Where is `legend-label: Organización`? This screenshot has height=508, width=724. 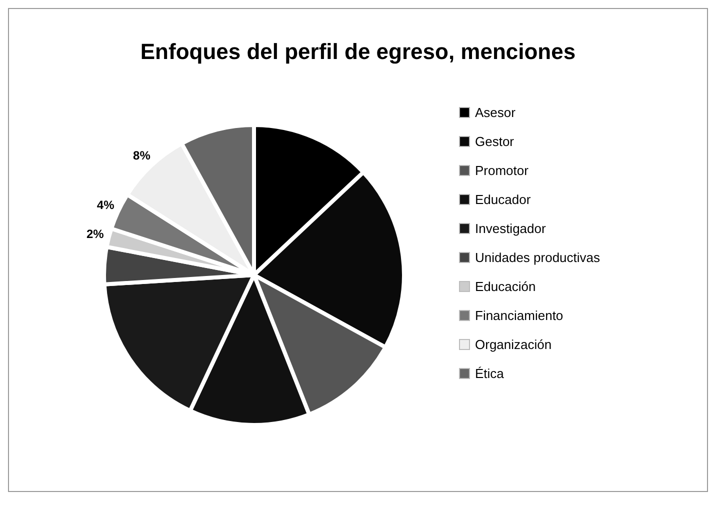
legend-label: Organización is located at coordinates (513, 344).